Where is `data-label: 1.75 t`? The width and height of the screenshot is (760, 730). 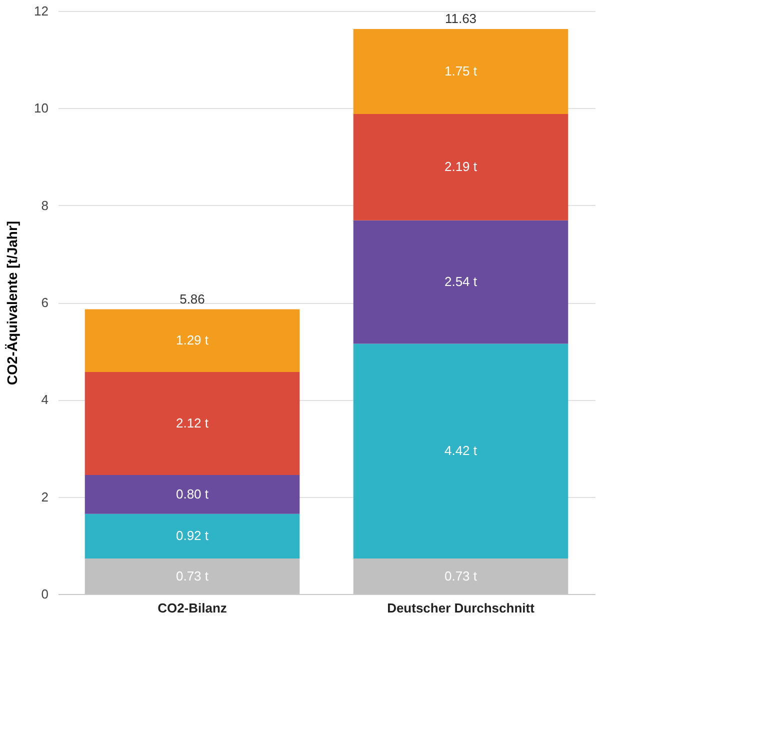 data-label: 1.75 t is located at coordinates (461, 70).